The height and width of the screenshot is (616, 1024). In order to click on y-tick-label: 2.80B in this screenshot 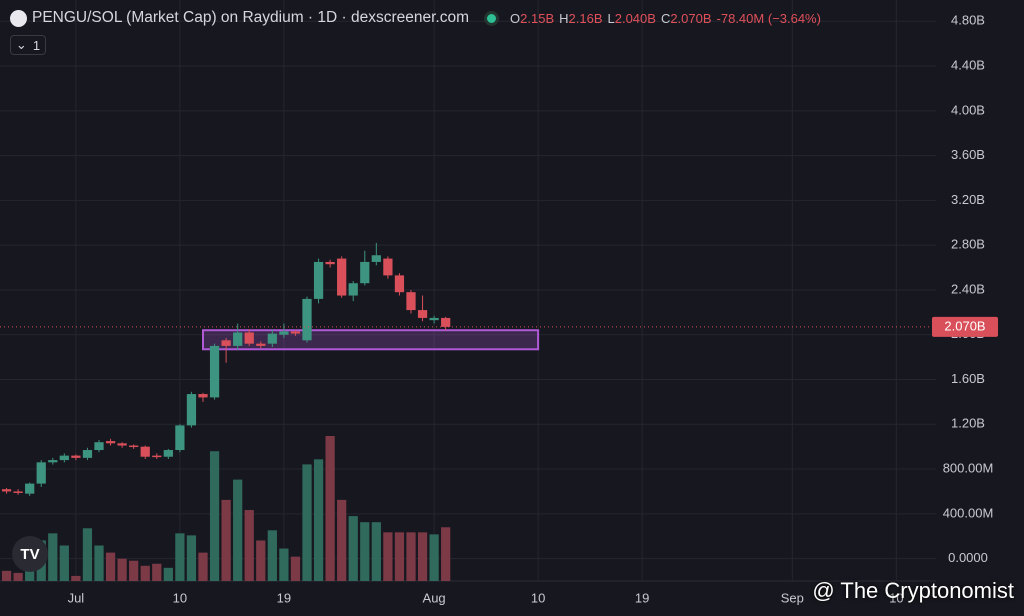, I will do `click(968, 244)`.